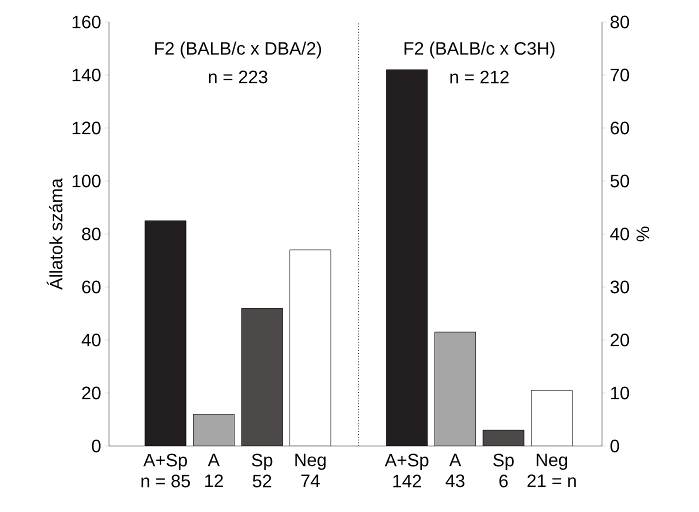 The width and height of the screenshot is (699, 512). Describe the element at coordinates (620, 287) in the screenshot. I see `y2-tick-label: 30` at that location.